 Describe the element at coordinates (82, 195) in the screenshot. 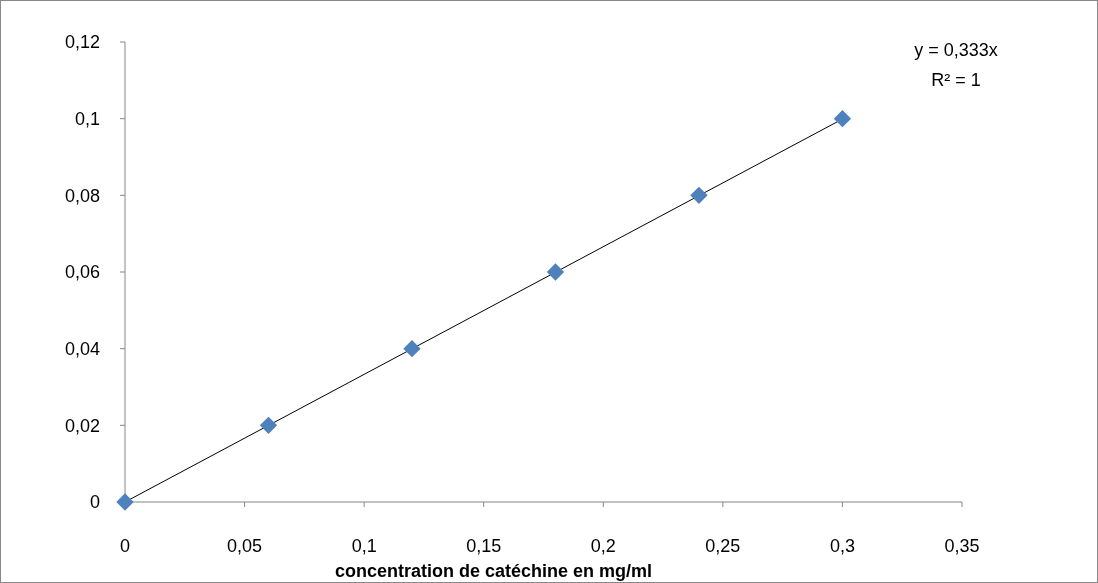

I see `y-tick-label: 0,08` at that location.